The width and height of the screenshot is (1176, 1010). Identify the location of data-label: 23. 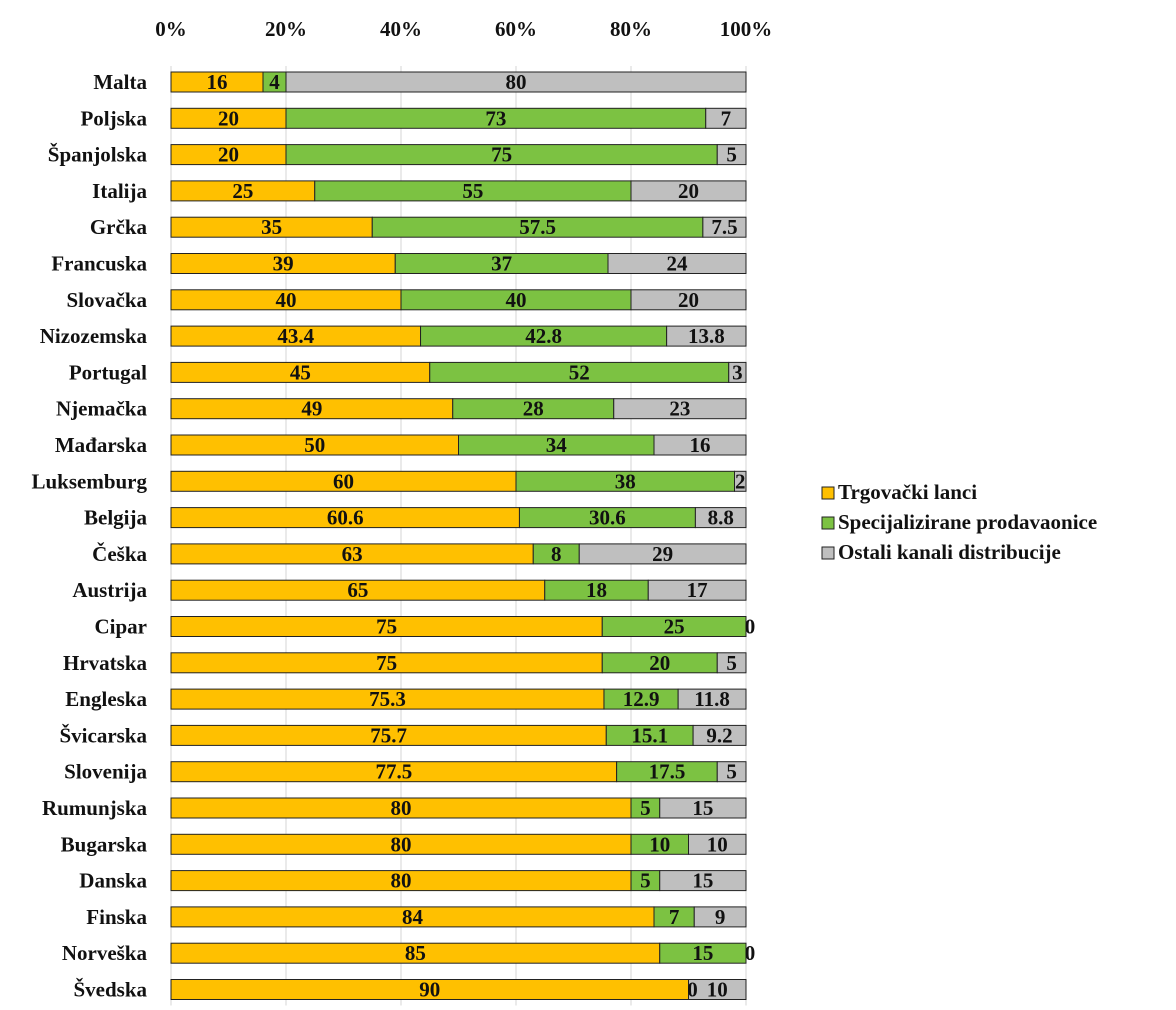
(679, 409).